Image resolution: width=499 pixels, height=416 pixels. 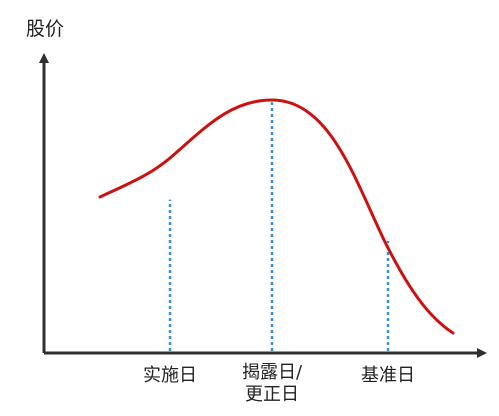 I want to click on base-day-label-line: 基准日, so click(x=388, y=375).